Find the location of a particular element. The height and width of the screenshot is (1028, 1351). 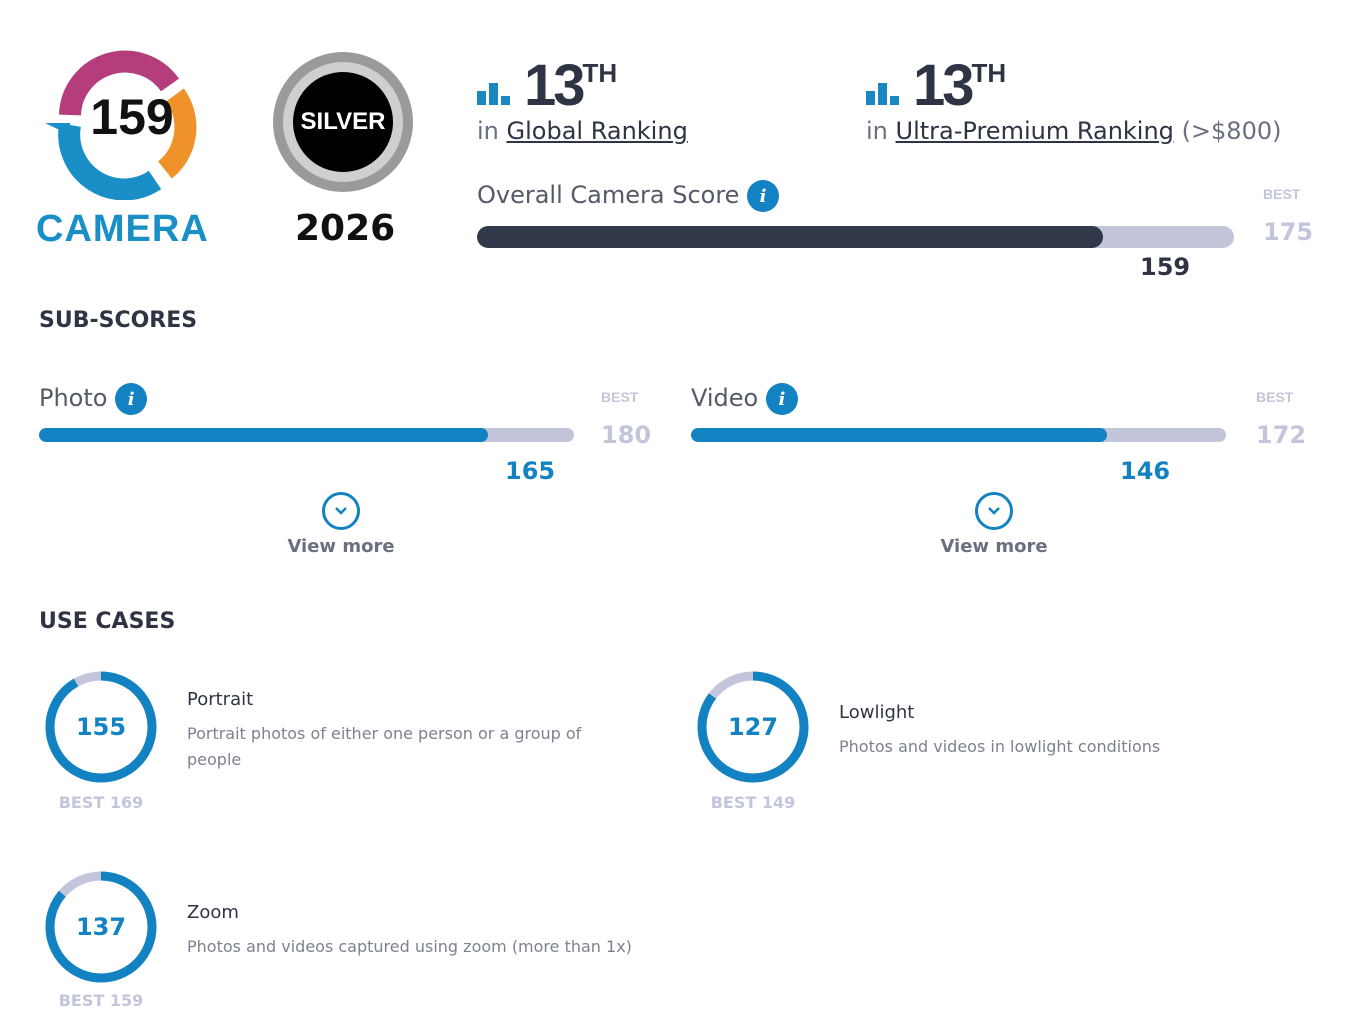

photo-view-more-button: View more is located at coordinates (341, 524).